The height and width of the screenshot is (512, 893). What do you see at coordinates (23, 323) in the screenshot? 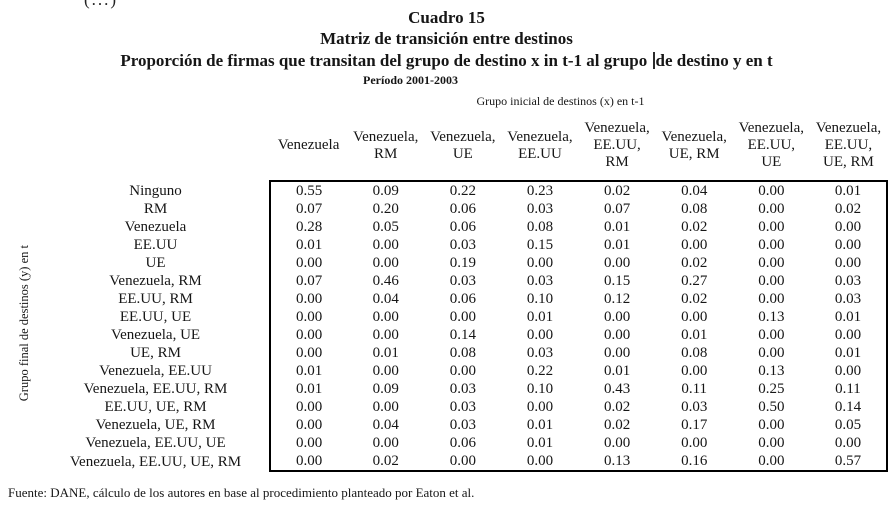
I see `y-axis-label: Grupo final de destinos (y) en t` at bounding box center [23, 323].